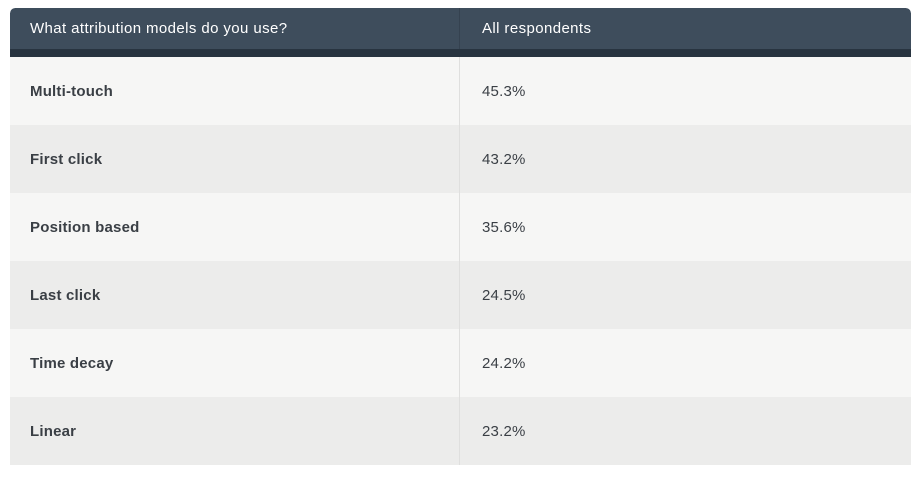  Describe the element at coordinates (685, 431) in the screenshot. I see `row-value-cell: 23.2%` at that location.